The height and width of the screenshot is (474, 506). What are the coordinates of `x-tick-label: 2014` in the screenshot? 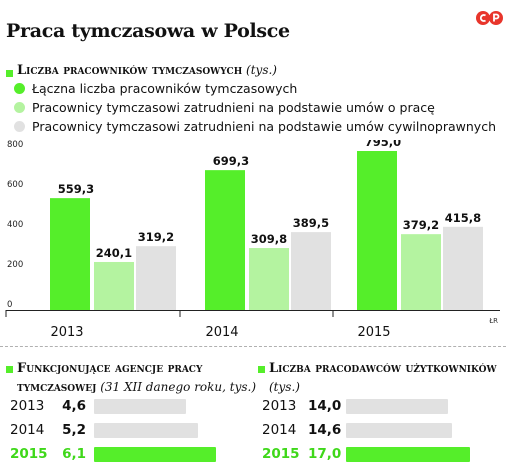 It's located at (221, 332).